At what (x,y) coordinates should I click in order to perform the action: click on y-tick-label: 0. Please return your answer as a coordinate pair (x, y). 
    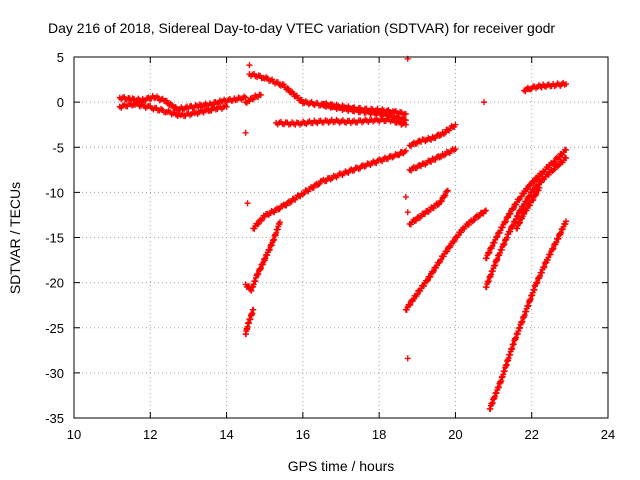
    Looking at the image, I should click on (60, 102).